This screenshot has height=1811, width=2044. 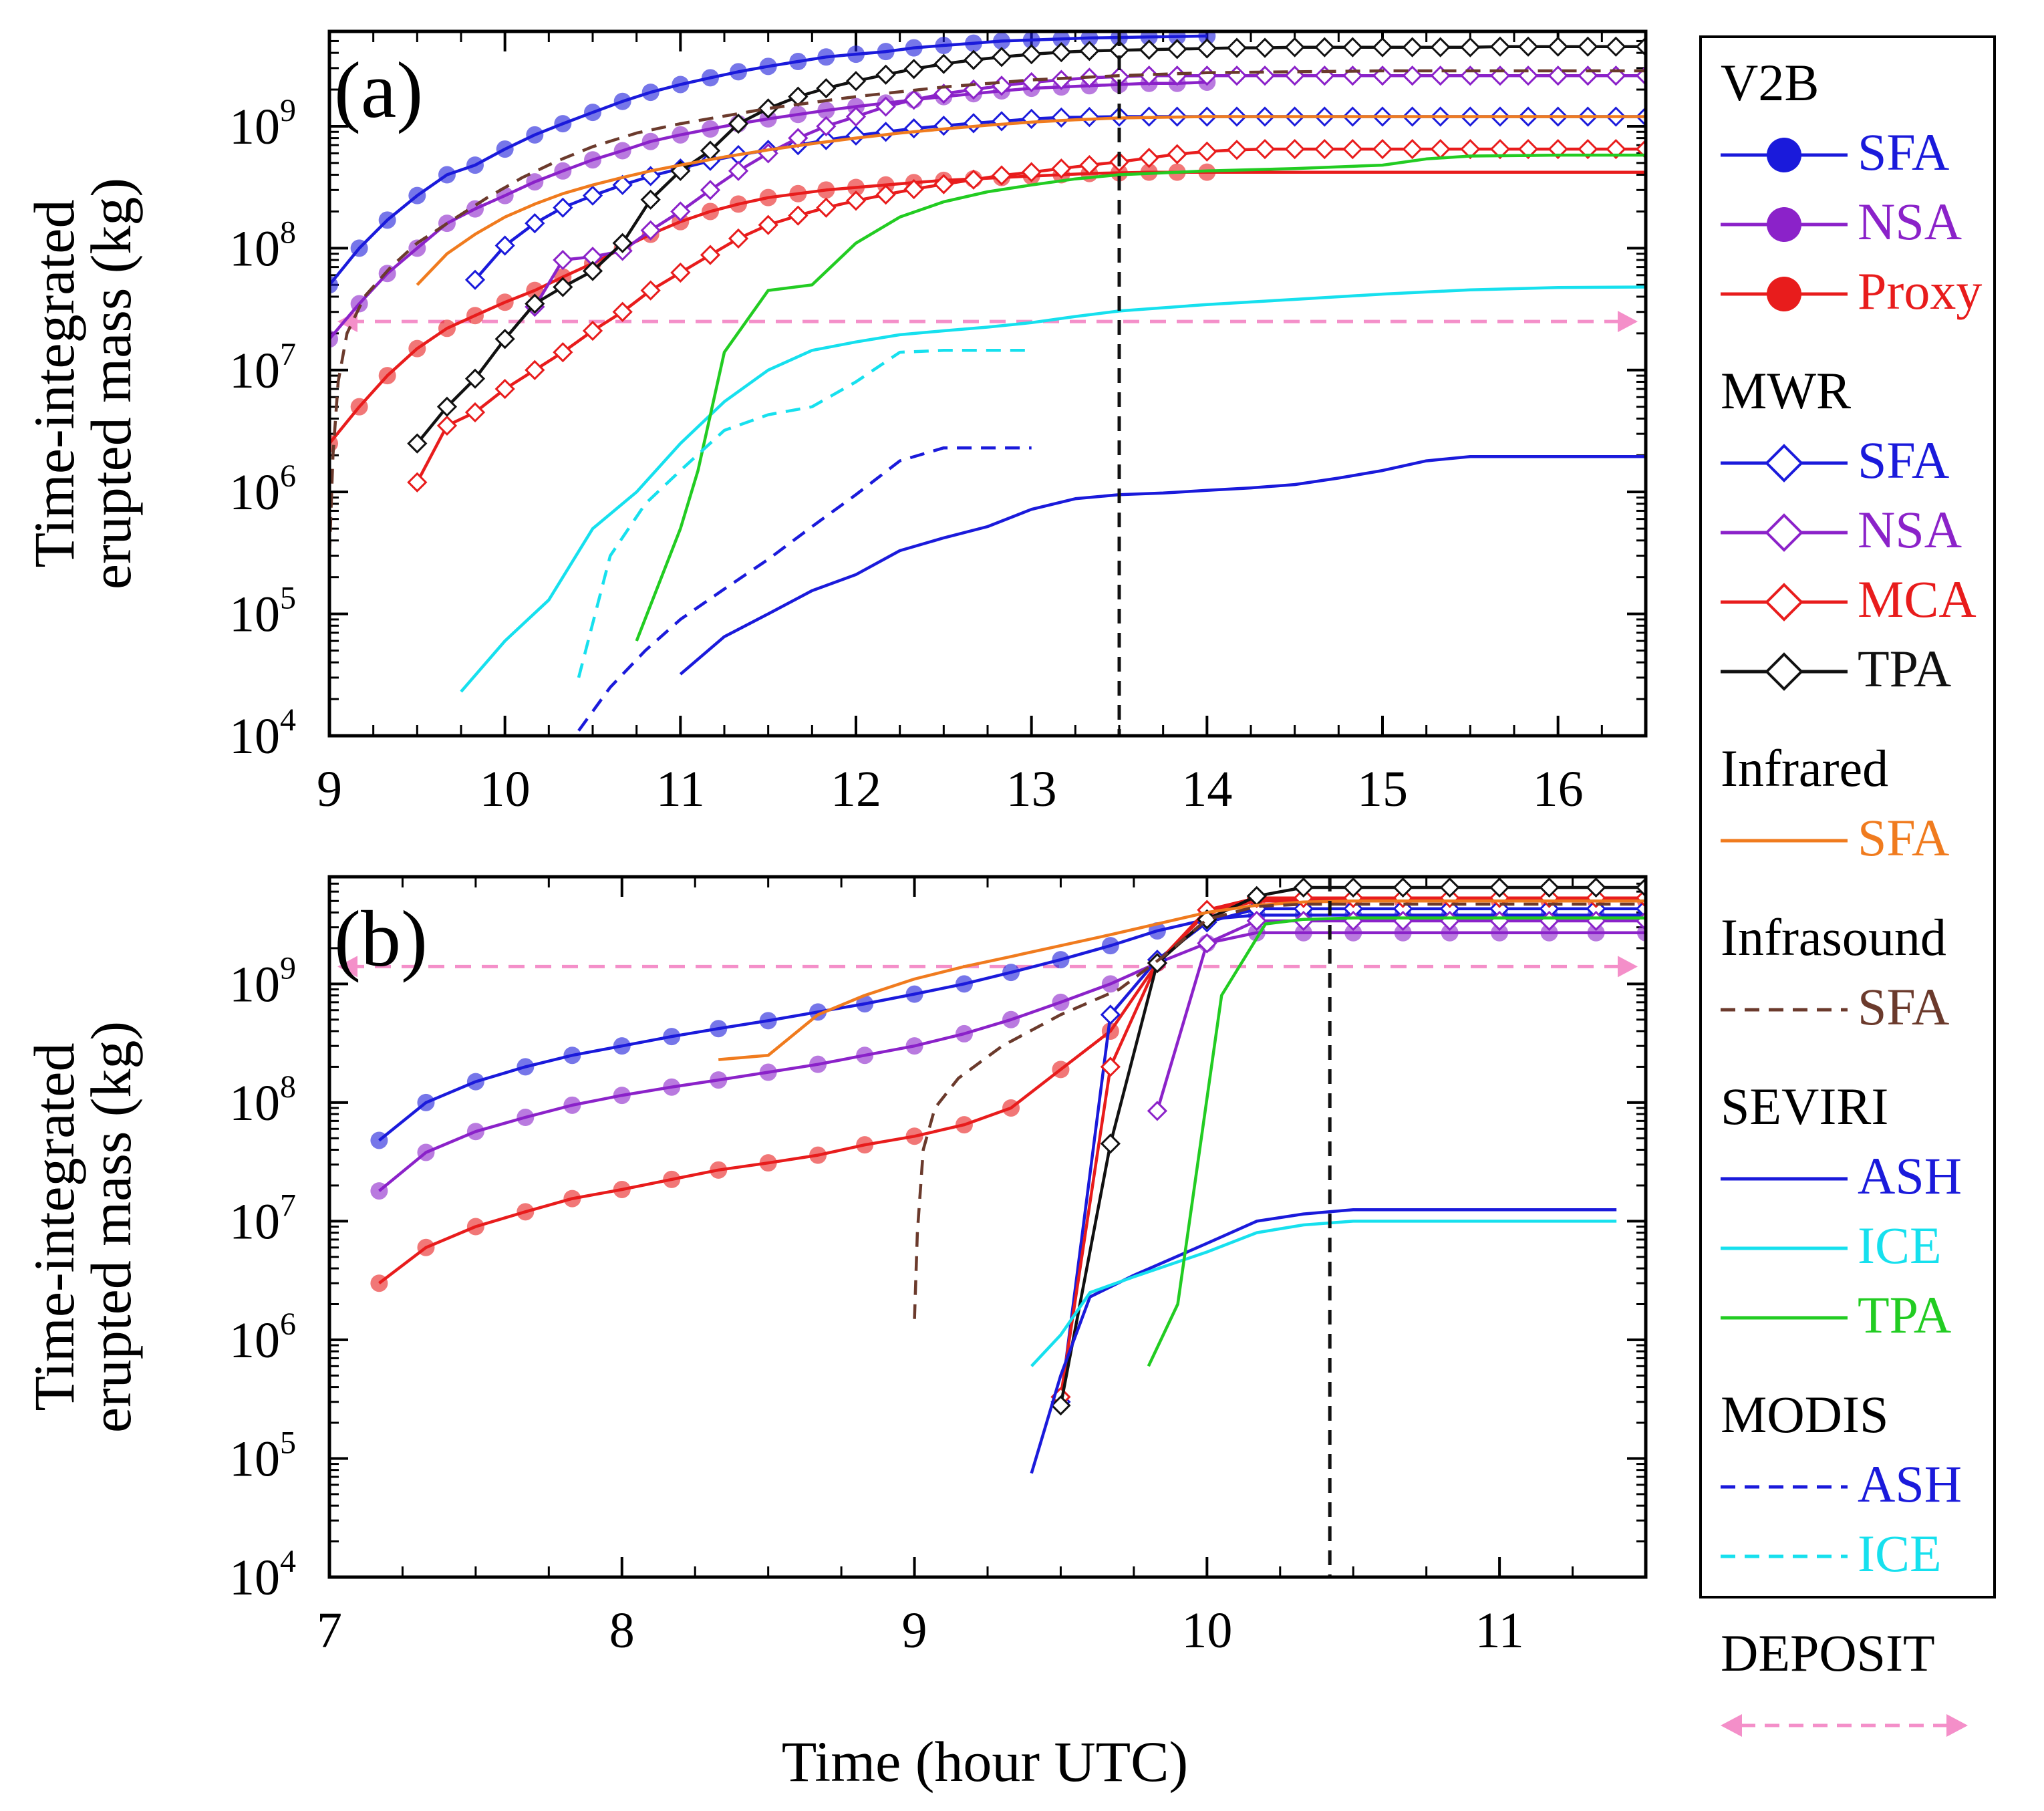 What do you see at coordinates (347, 322) in the screenshot?
I see `deposit-arrow-left` at bounding box center [347, 322].